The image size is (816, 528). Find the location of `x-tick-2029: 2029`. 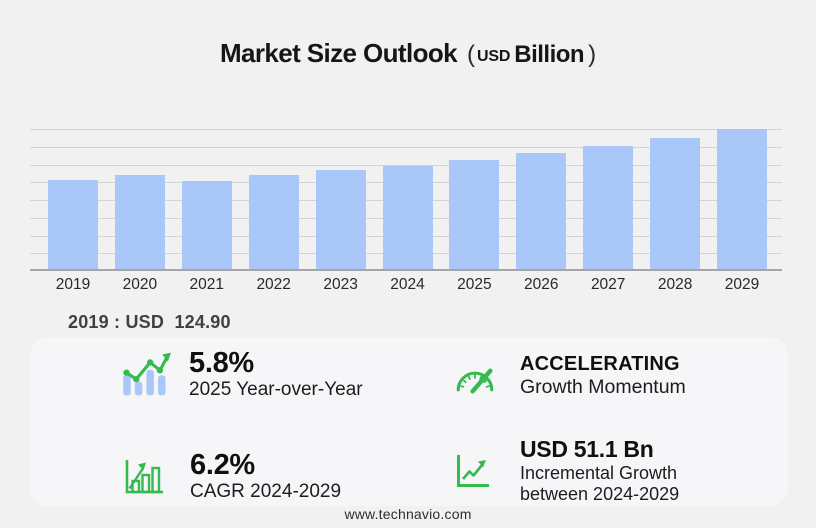

x-tick-2029: 2029 is located at coordinates (742, 284).